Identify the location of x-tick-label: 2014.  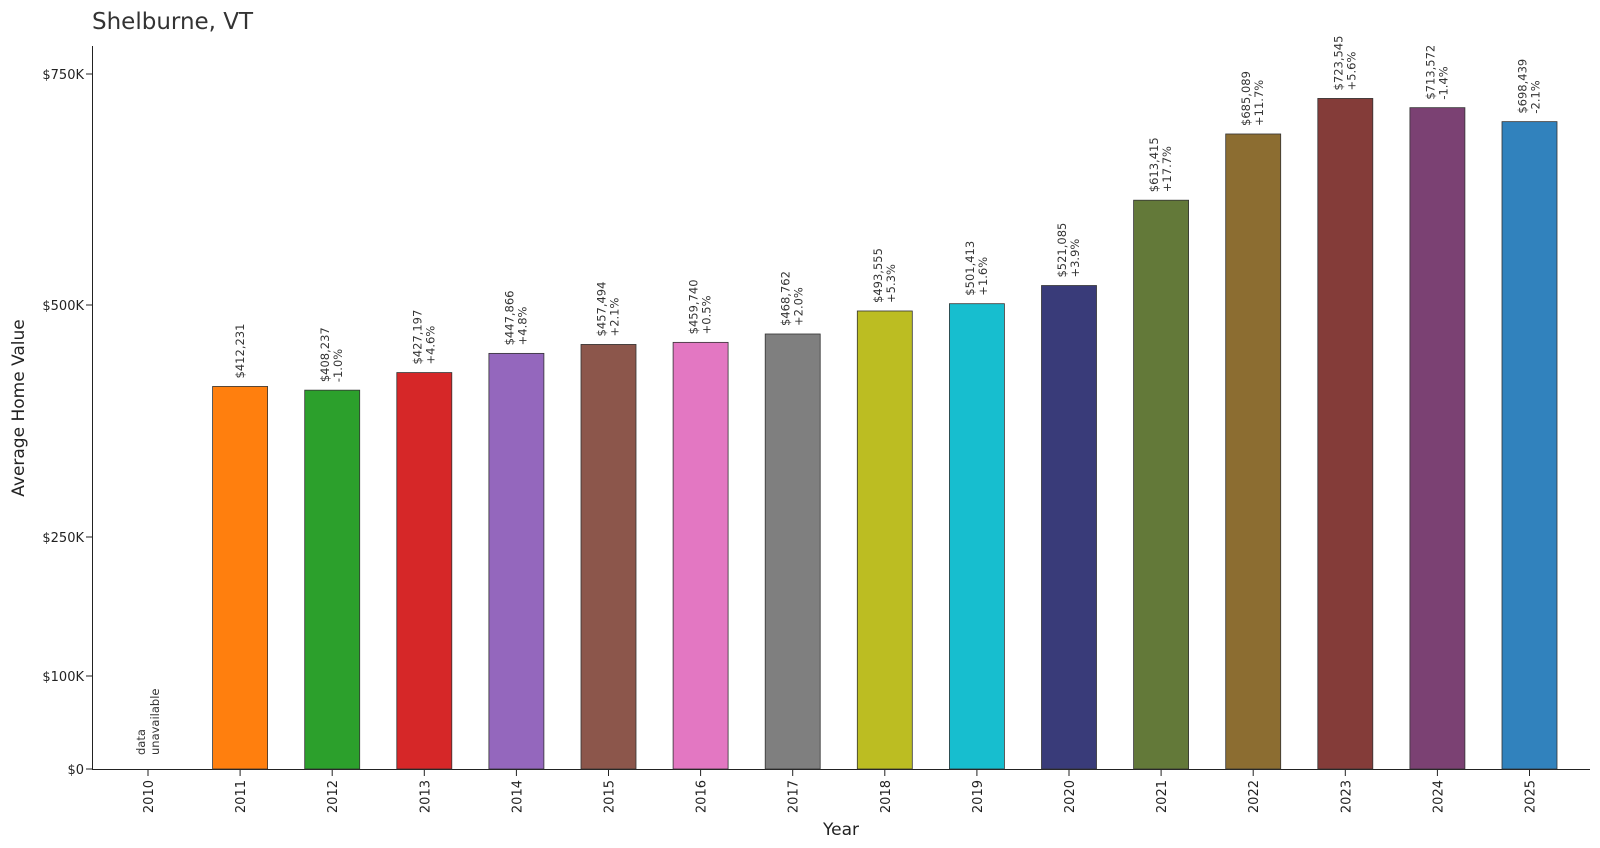
(517, 796).